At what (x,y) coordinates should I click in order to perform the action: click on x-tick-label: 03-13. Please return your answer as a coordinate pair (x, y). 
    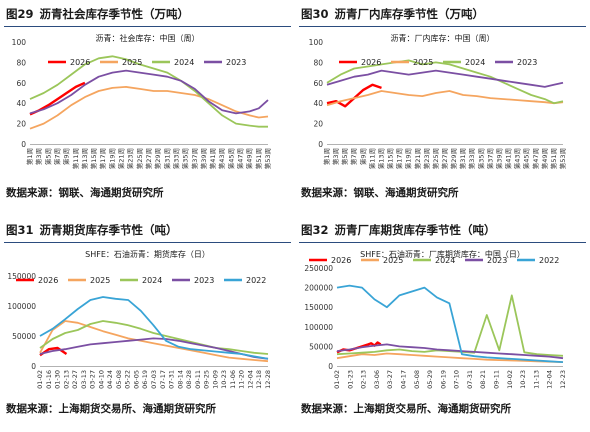
    Looking at the image, I should click on (84, 379).